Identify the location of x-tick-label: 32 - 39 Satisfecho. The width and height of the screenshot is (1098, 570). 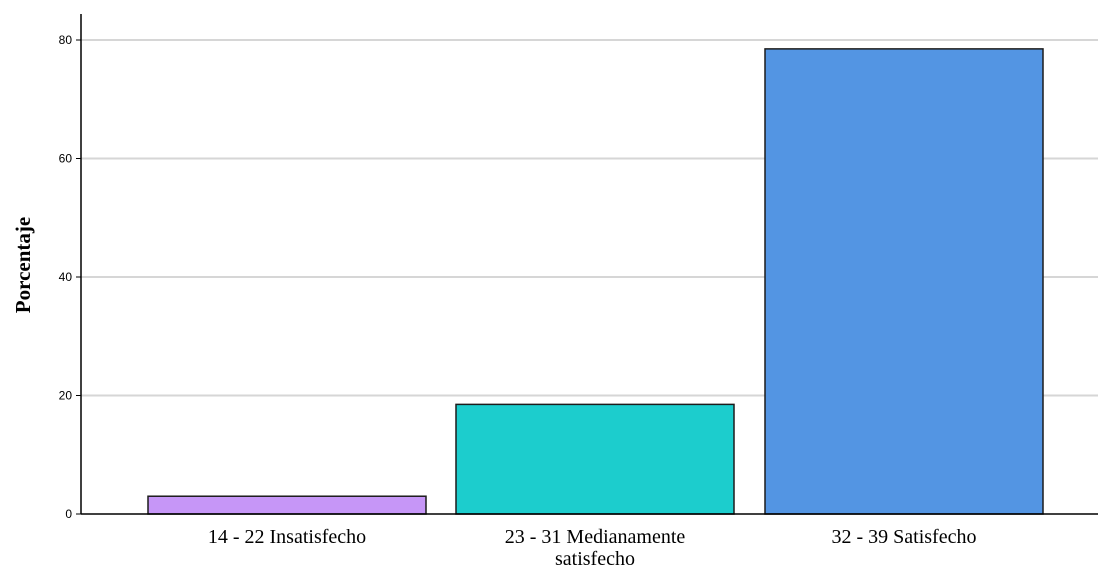
(904, 537).